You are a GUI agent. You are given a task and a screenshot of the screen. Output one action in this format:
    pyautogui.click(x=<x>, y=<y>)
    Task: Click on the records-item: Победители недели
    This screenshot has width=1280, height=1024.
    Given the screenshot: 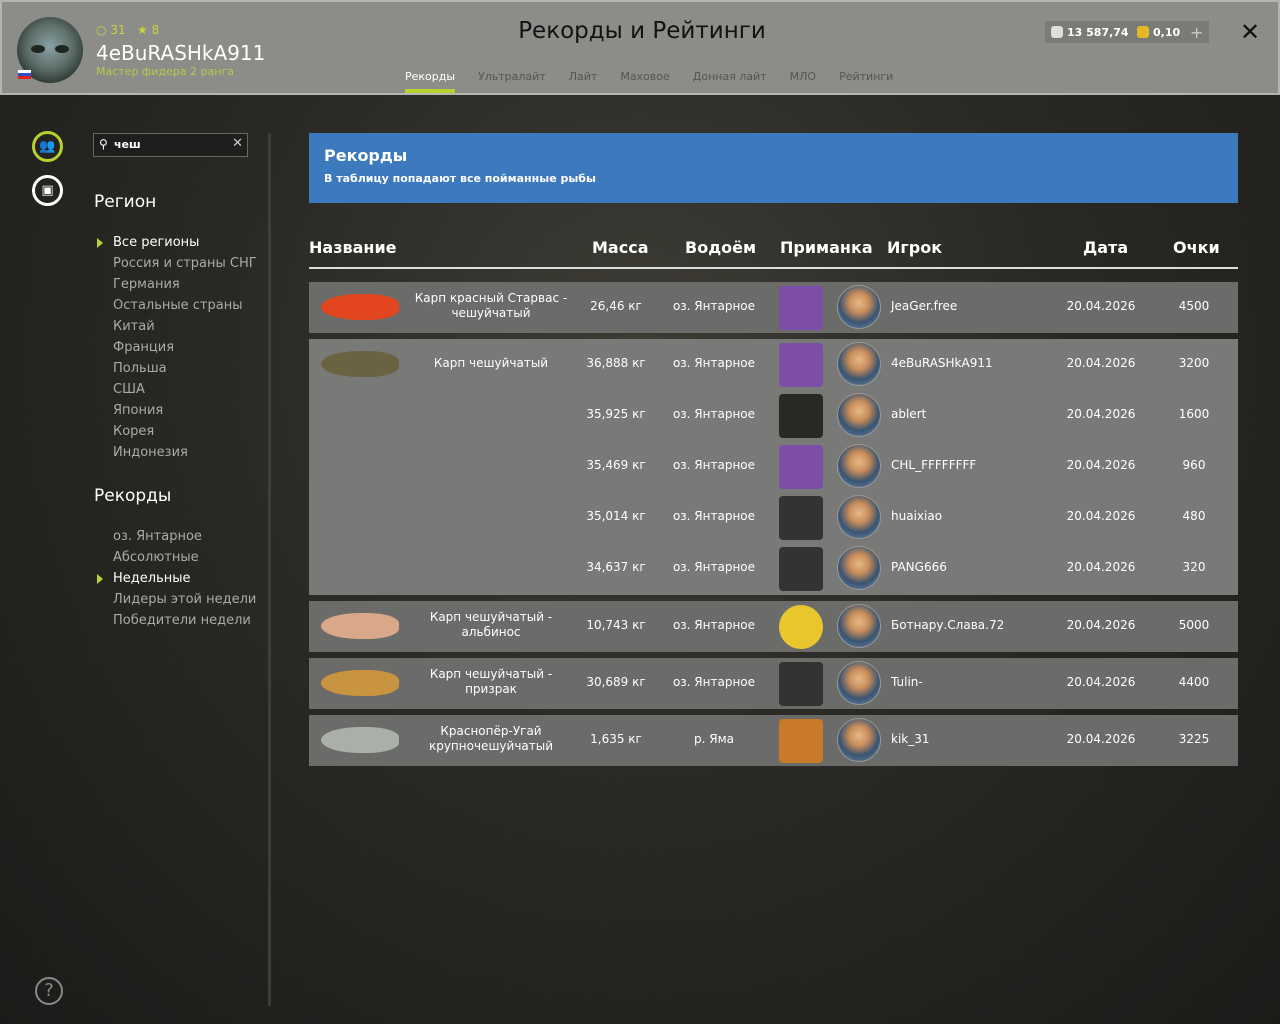 What is the action you would take?
    pyautogui.click(x=182, y=620)
    